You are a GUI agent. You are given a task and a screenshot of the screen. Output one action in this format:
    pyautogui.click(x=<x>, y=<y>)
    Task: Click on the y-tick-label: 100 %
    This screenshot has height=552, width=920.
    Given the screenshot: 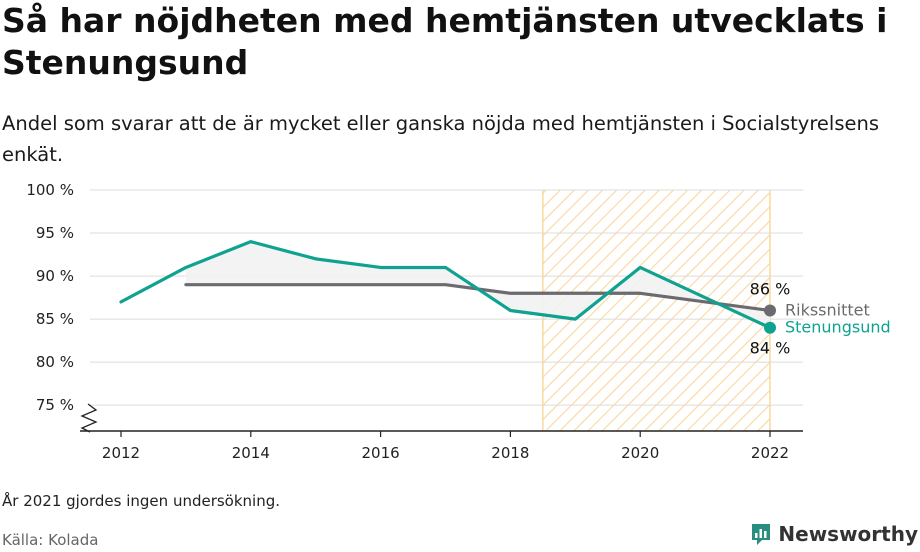 What is the action you would take?
    pyautogui.click(x=50, y=190)
    